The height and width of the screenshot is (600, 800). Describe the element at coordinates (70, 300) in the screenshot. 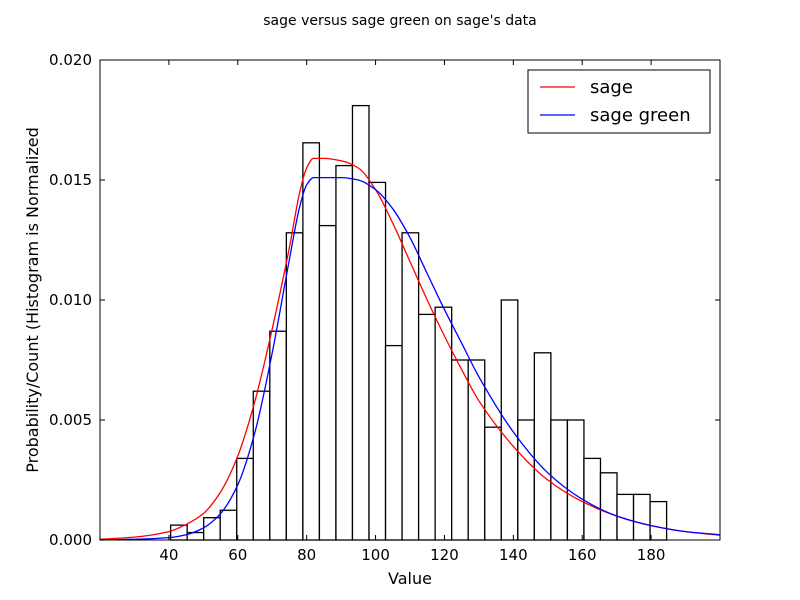

I see `y-tick-label: 0.010` at that location.